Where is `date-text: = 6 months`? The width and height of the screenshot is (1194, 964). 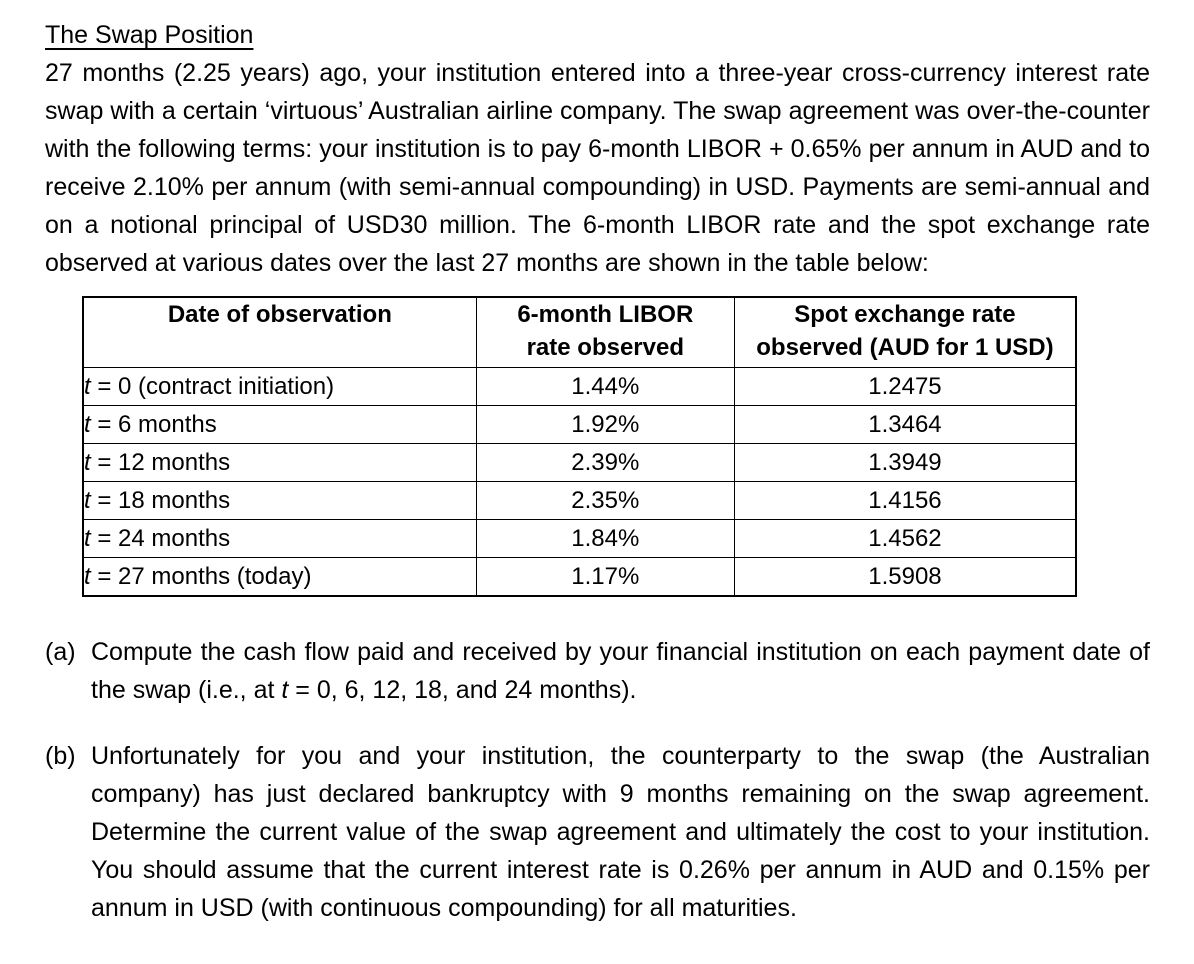 date-text: = 6 months is located at coordinates (153, 424).